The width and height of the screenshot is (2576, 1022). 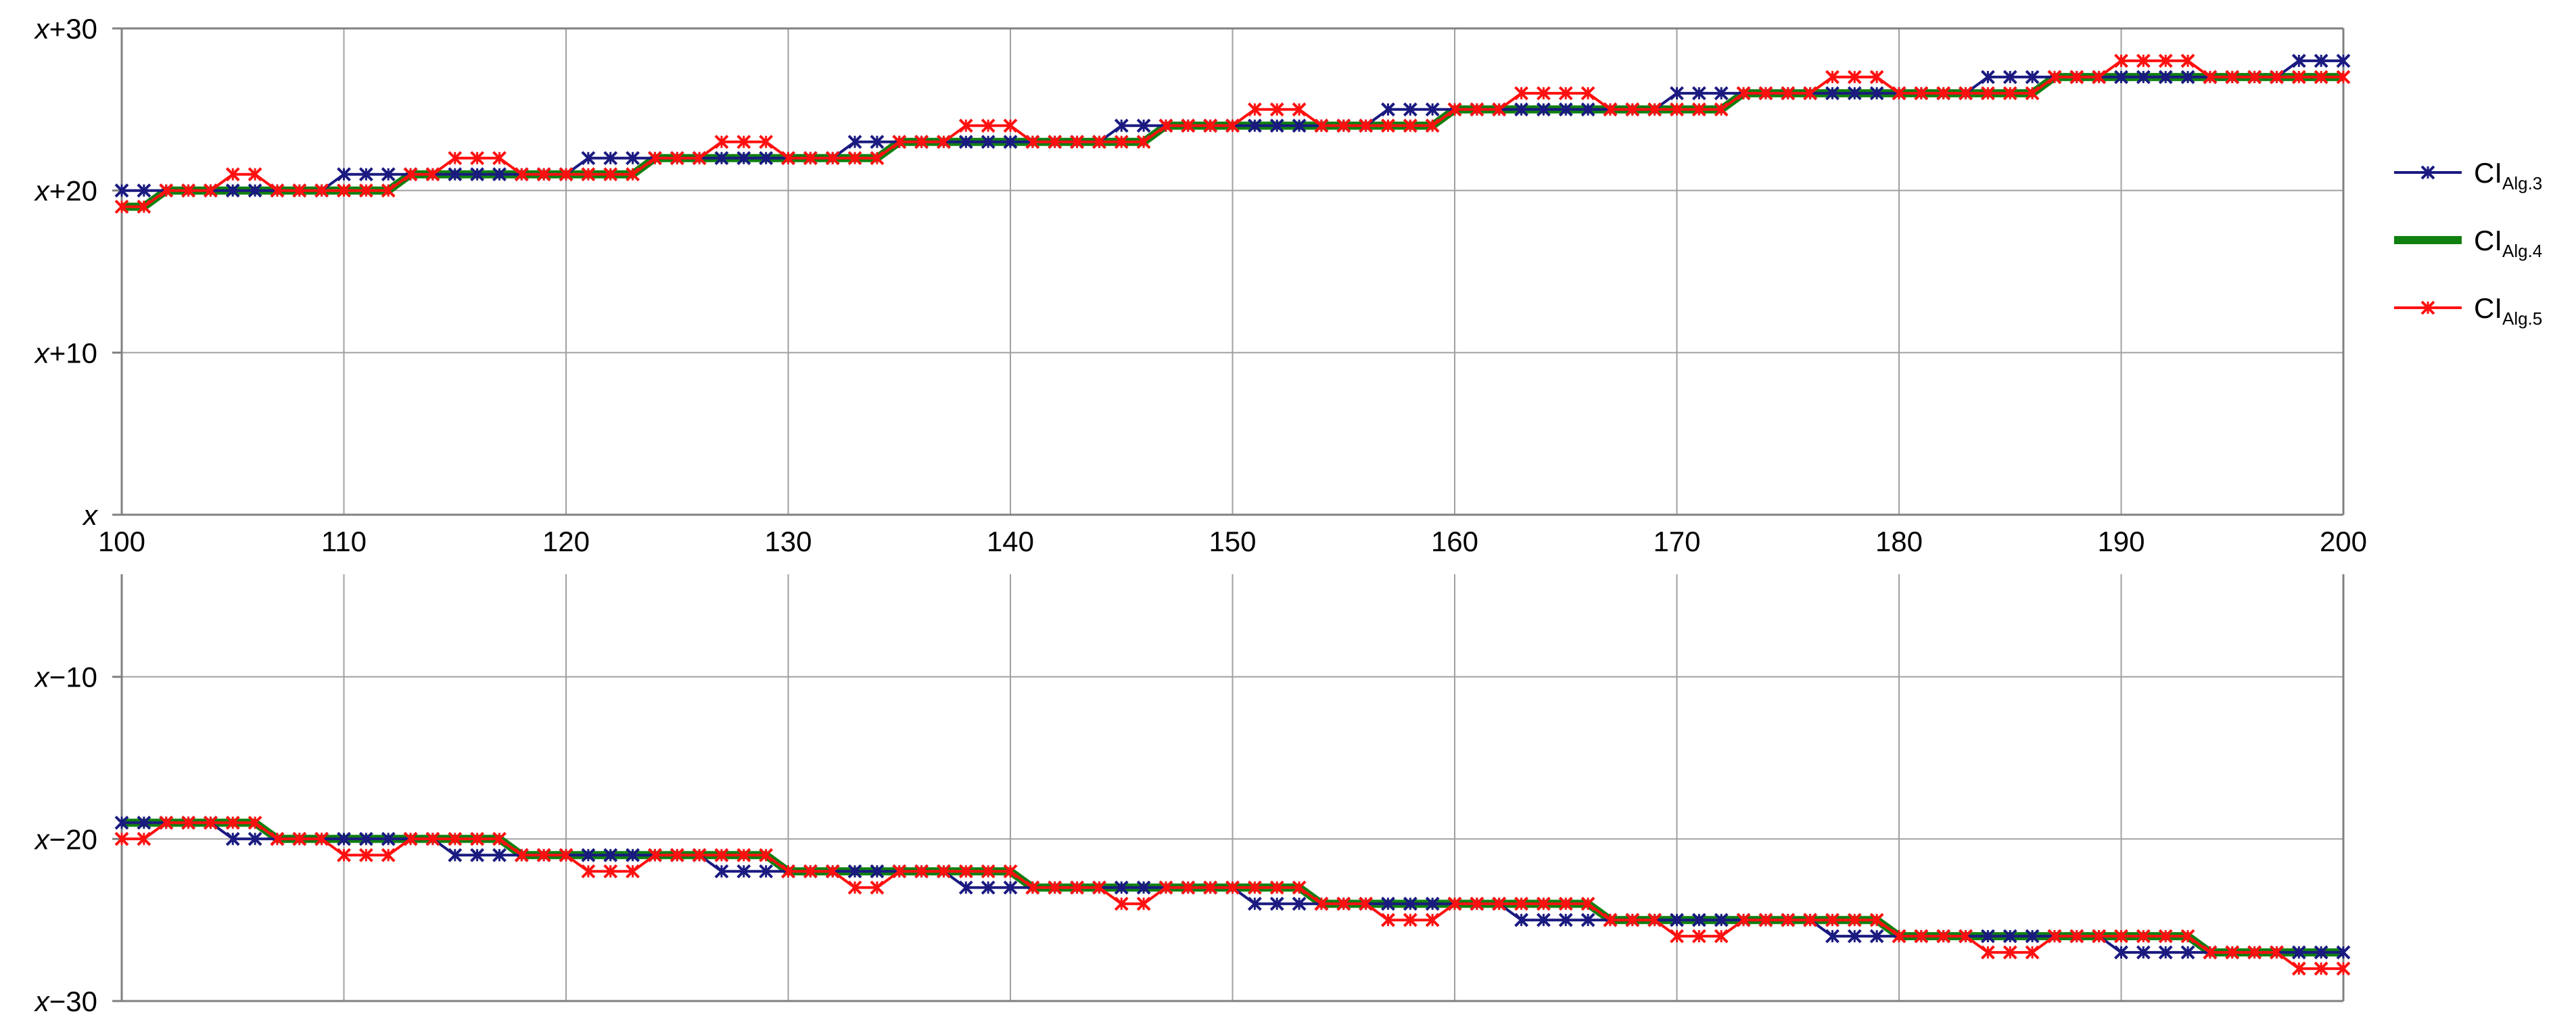 What do you see at coordinates (2468, 175) in the screenshot?
I see `legend-entry: CIAlg.3` at bounding box center [2468, 175].